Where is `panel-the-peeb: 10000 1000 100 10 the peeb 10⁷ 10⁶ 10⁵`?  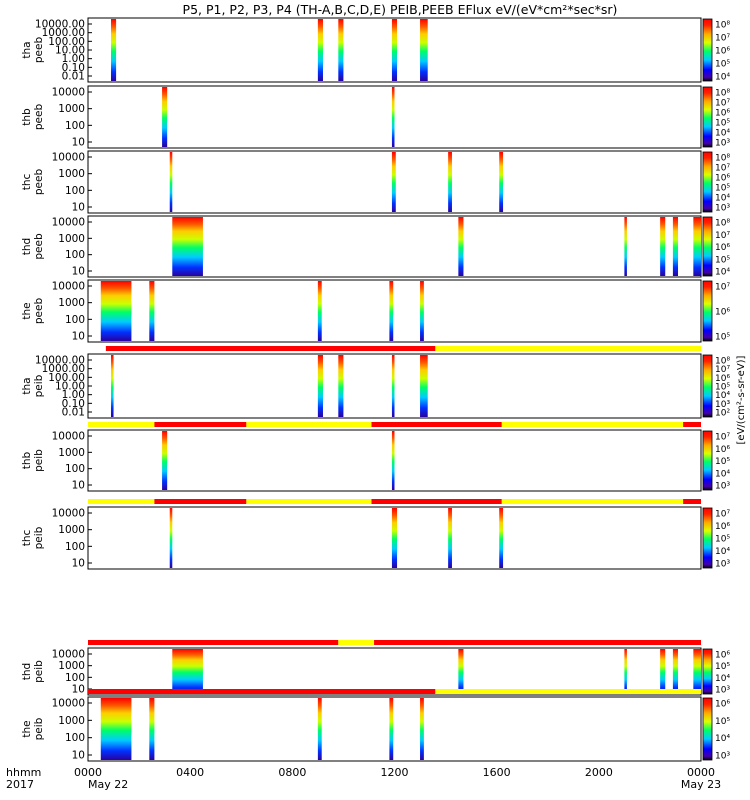 panel-the-peeb: 10000 1000 100 10 the peeb 10⁷ 10⁶ 10⁵ is located at coordinates (375, 311).